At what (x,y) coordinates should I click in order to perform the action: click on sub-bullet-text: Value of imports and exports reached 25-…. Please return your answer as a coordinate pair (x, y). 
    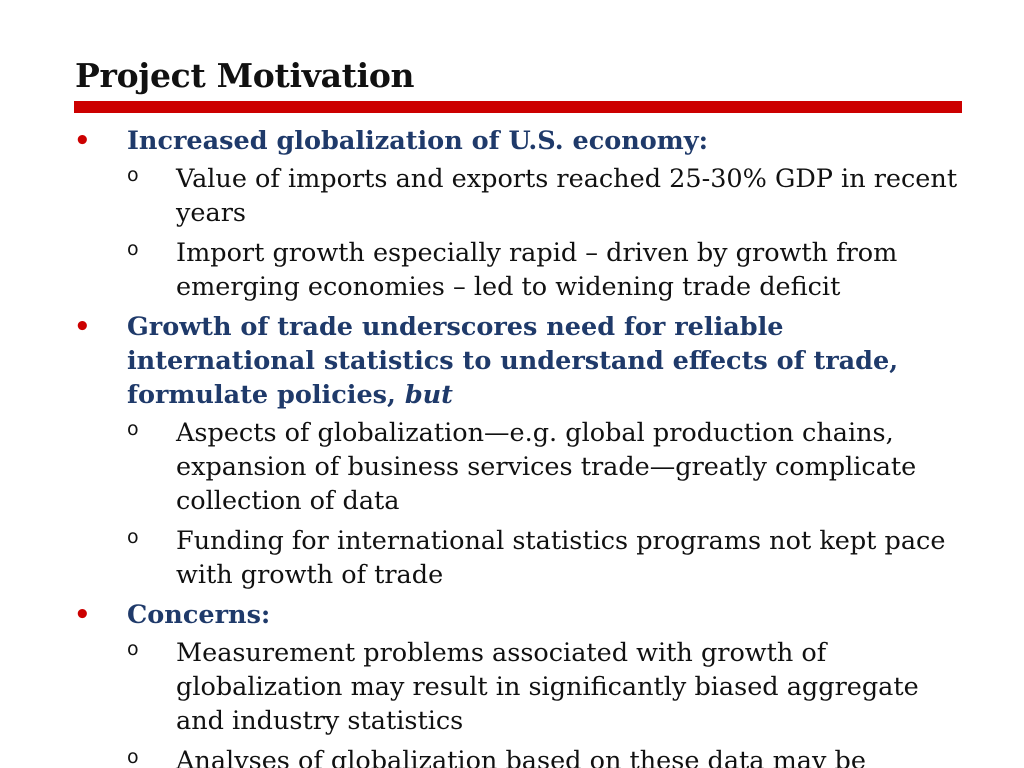
    Looking at the image, I should click on (567, 196).